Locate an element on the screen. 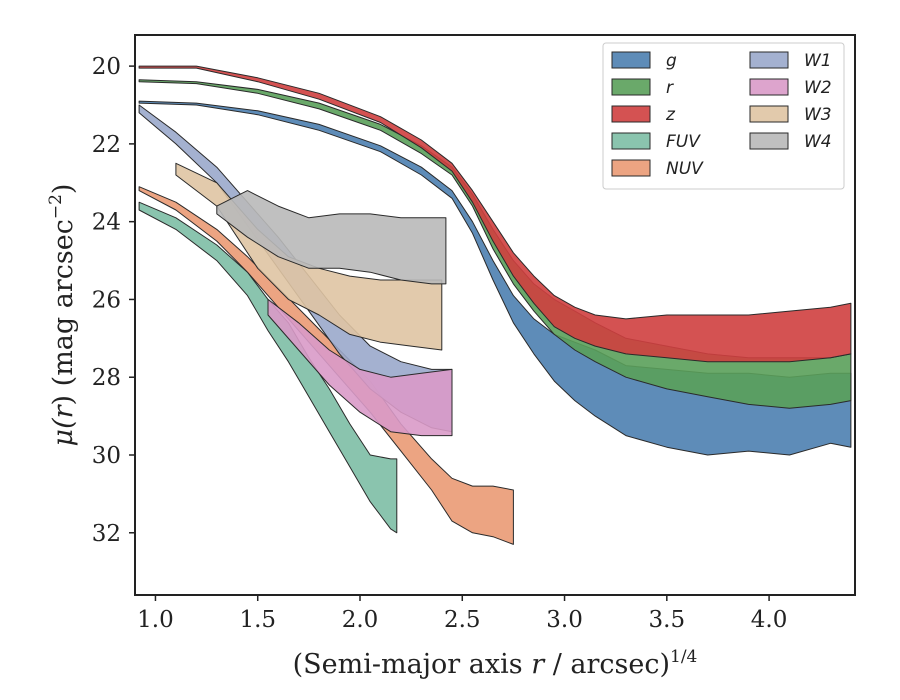 Image resolution: width=900 pixels, height=700 pixels. legend: grz FUV NUV W1 W2 W3 W4 is located at coordinates (723, 116).